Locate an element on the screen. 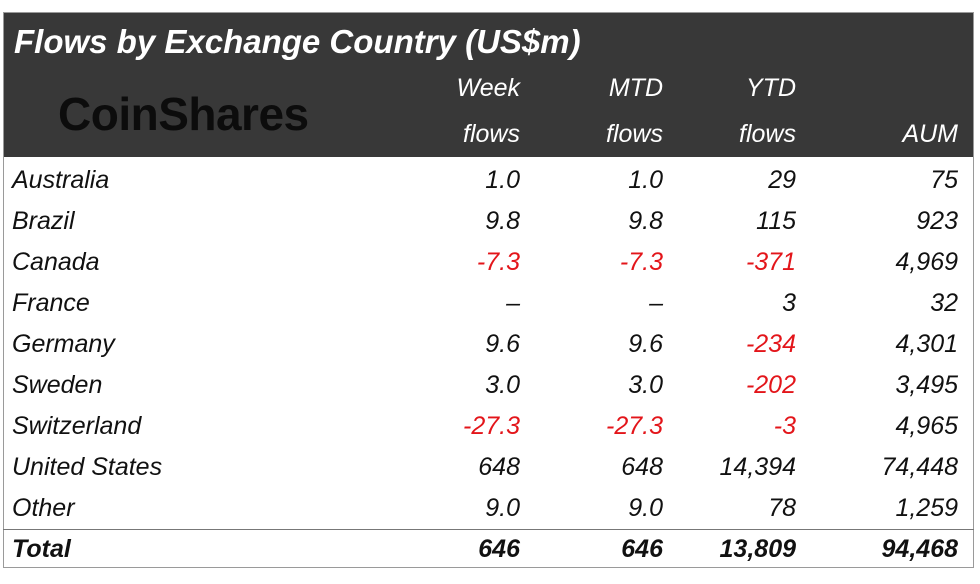 The image size is (980, 584). row-label: Germany is located at coordinates (63, 344).